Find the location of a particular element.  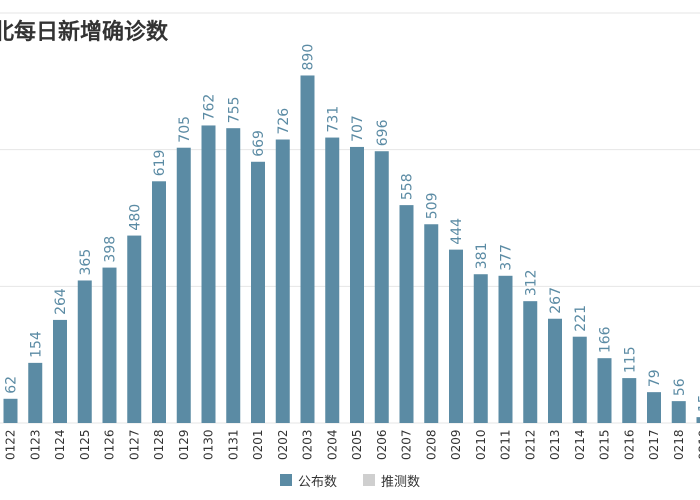

x-tick-0209: 0209 is located at coordinates (456, 444).